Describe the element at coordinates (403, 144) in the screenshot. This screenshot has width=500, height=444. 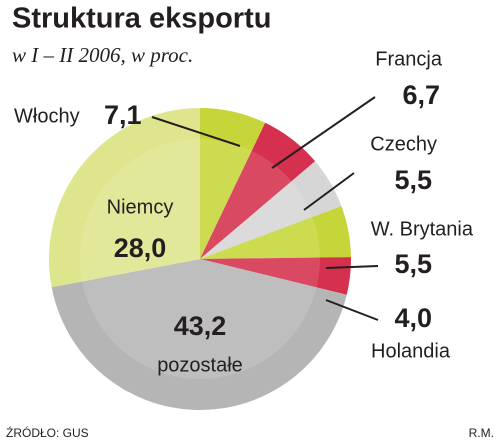
I see `slice-name: Czechy` at that location.